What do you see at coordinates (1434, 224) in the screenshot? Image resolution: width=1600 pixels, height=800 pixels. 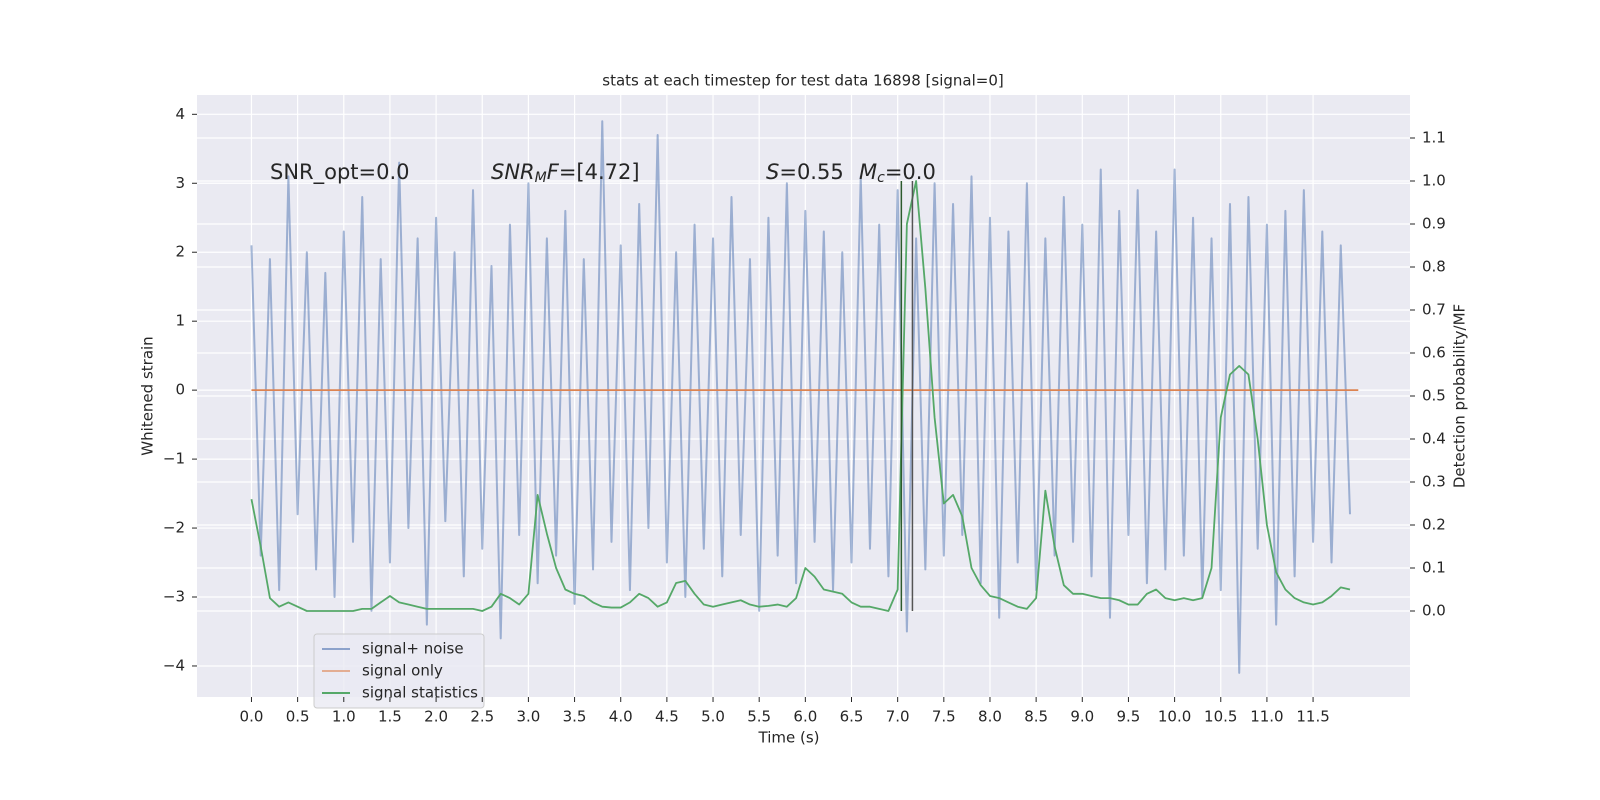 I see `y2-tick-label: 0.9` at bounding box center [1434, 224].